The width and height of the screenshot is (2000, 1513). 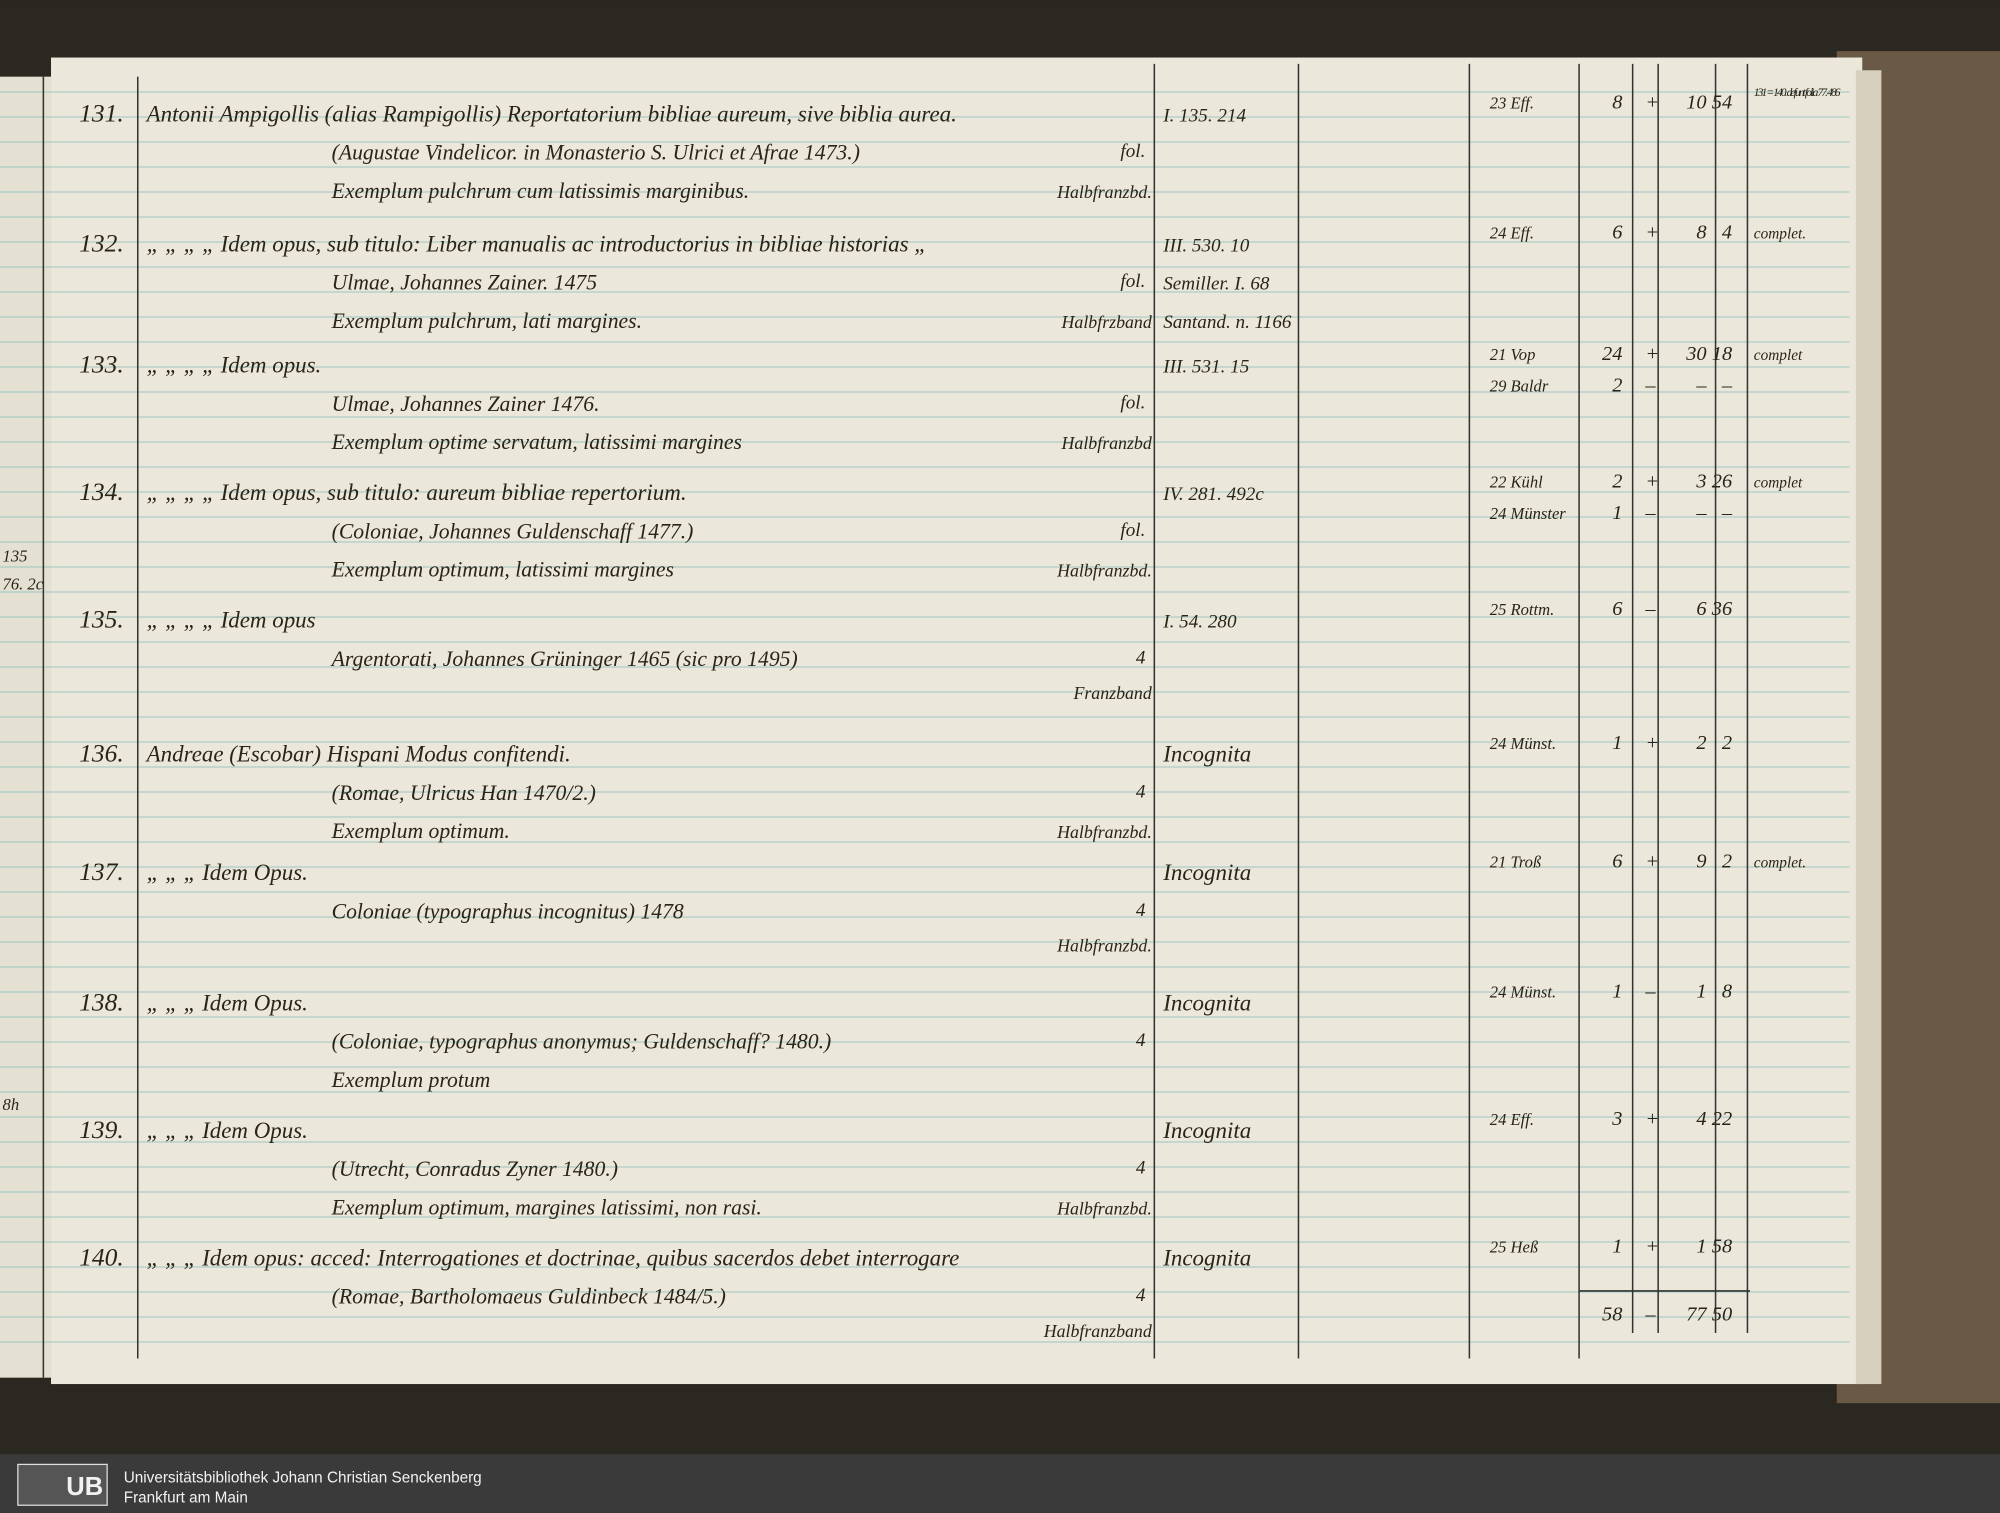 What do you see at coordinates (1722, 354) in the screenshot?
I see `sale-cell: 18` at bounding box center [1722, 354].